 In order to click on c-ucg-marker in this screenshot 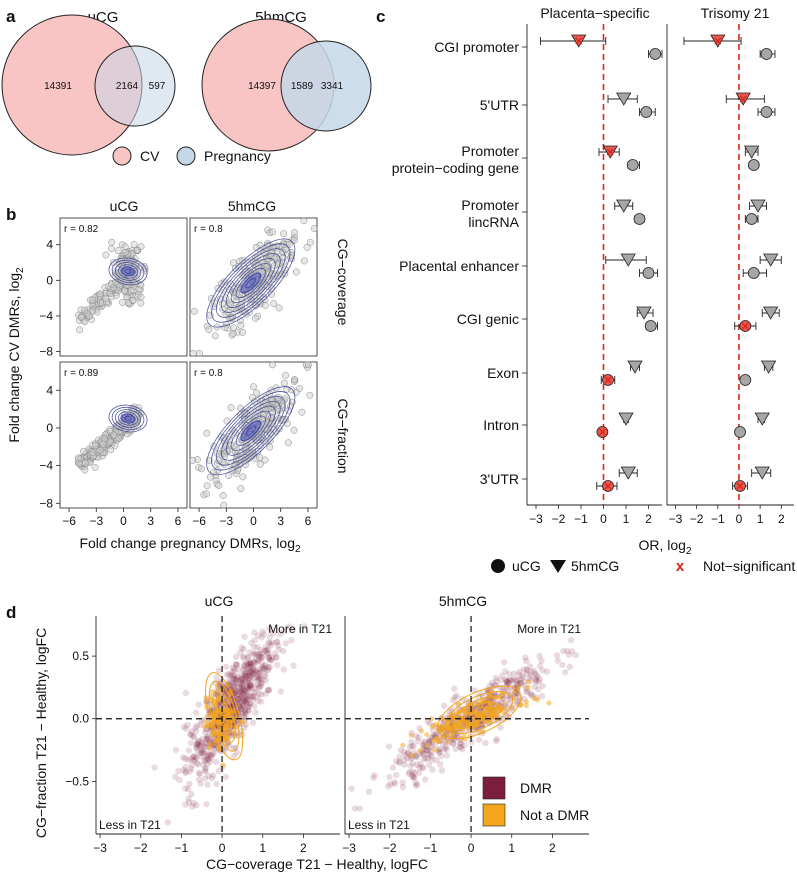, I will do `click(650, 326)`.